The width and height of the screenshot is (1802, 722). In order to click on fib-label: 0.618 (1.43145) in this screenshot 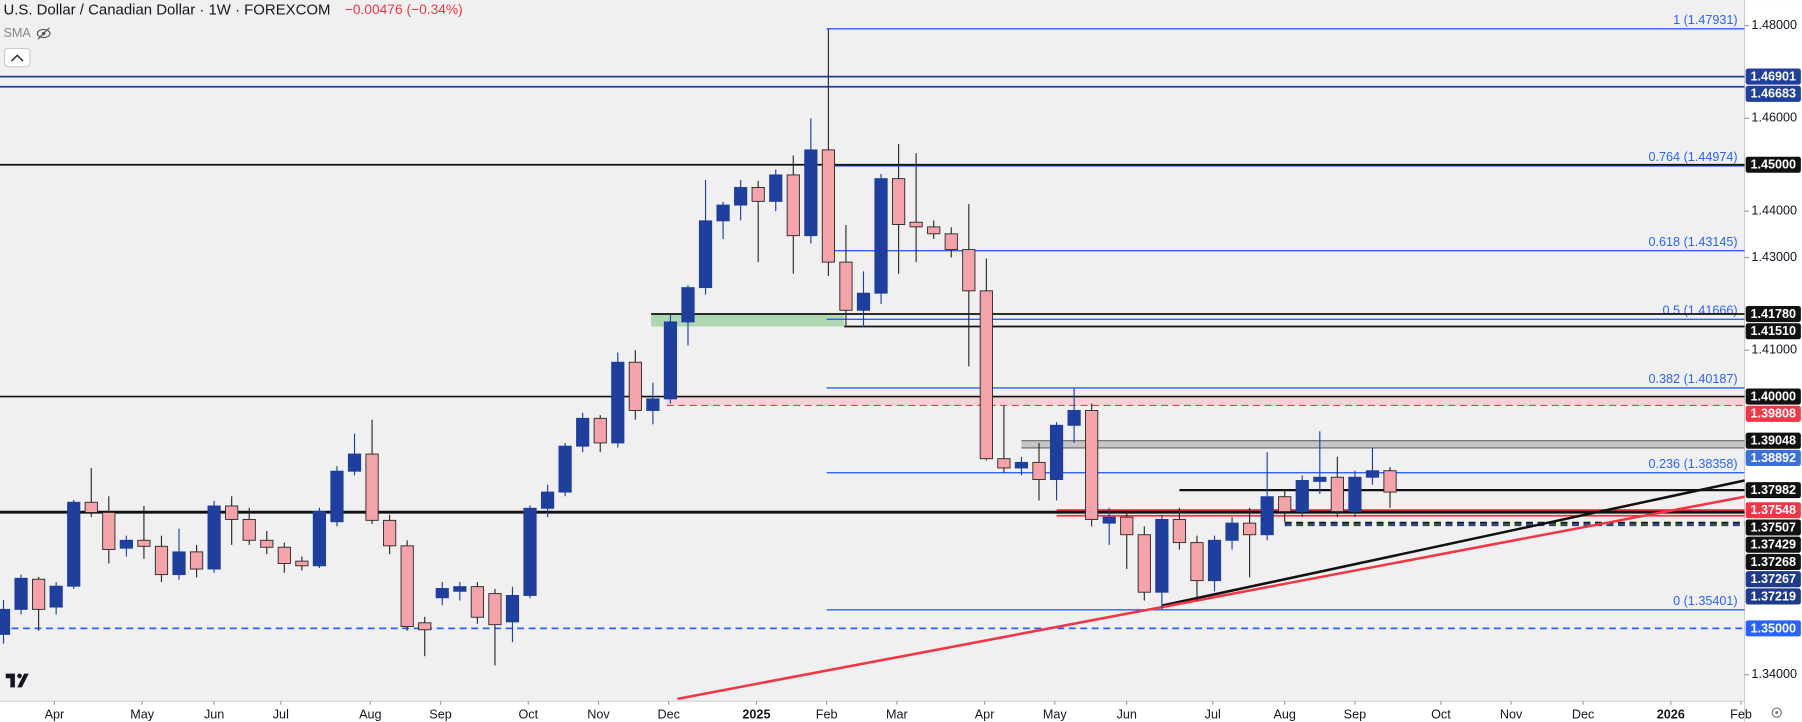, I will do `click(1692, 242)`.